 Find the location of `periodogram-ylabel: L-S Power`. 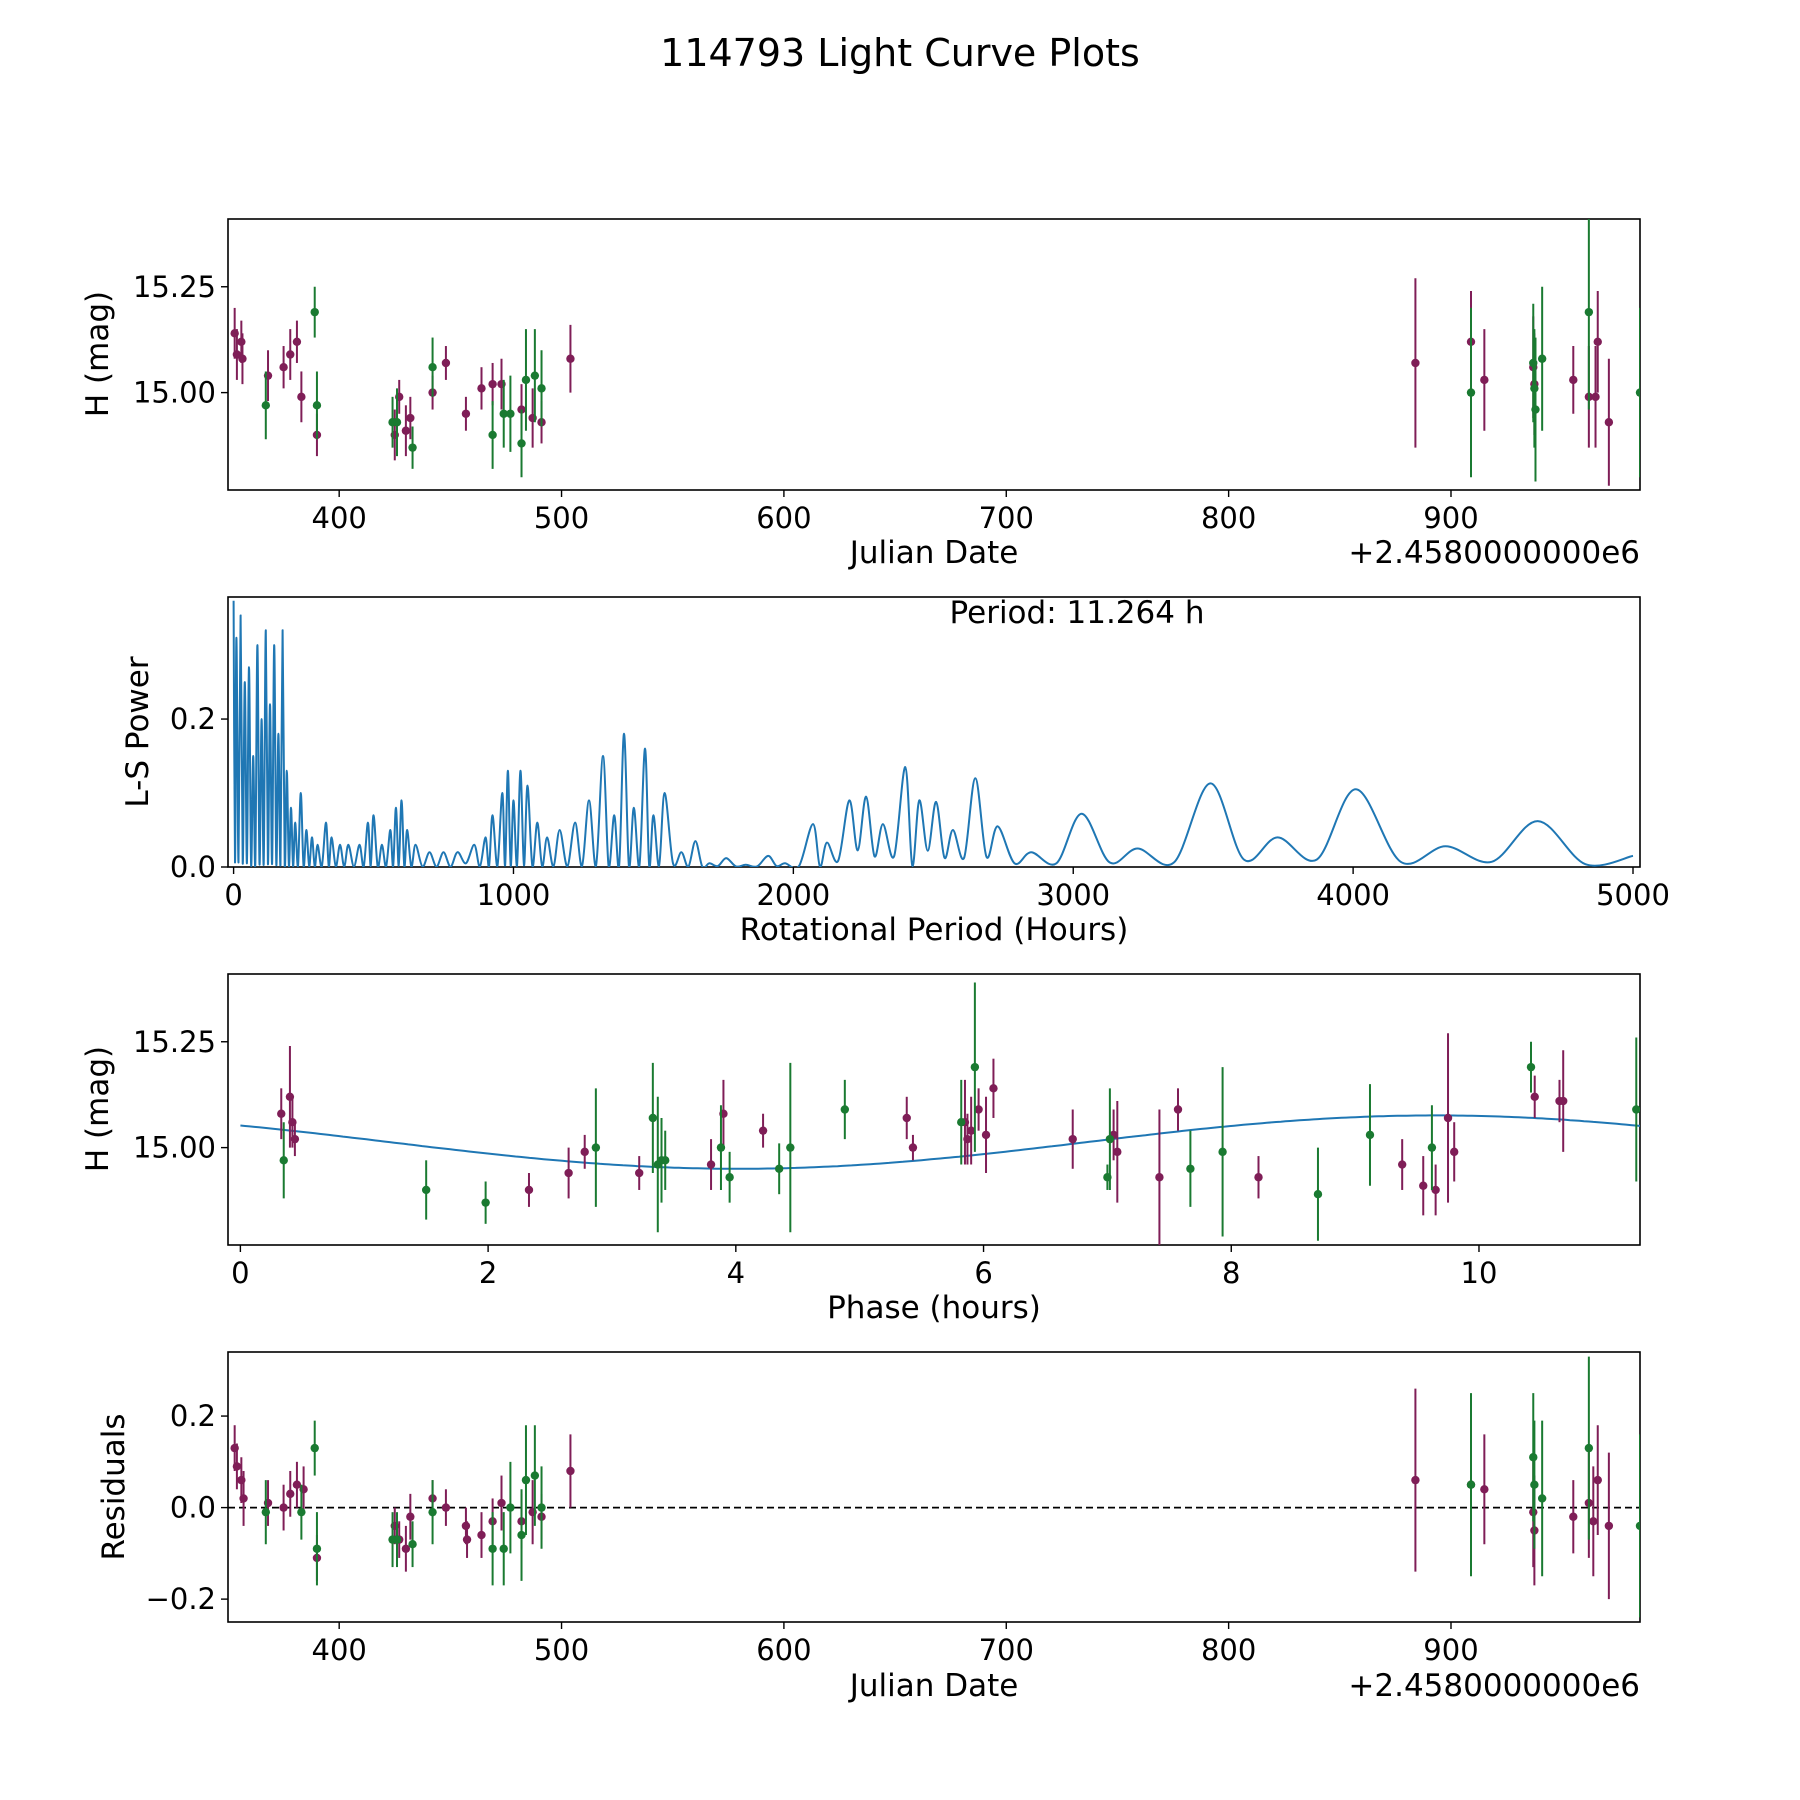

periodogram-ylabel: L-S Power is located at coordinates (138, 731).